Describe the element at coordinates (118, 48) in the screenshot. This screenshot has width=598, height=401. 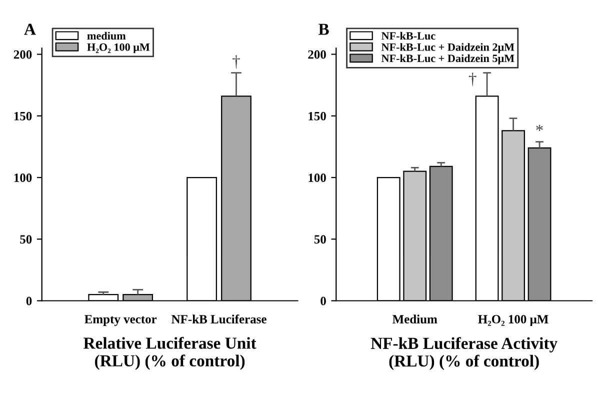
I see `legend-label: H₂O₂ 100 μM` at that location.